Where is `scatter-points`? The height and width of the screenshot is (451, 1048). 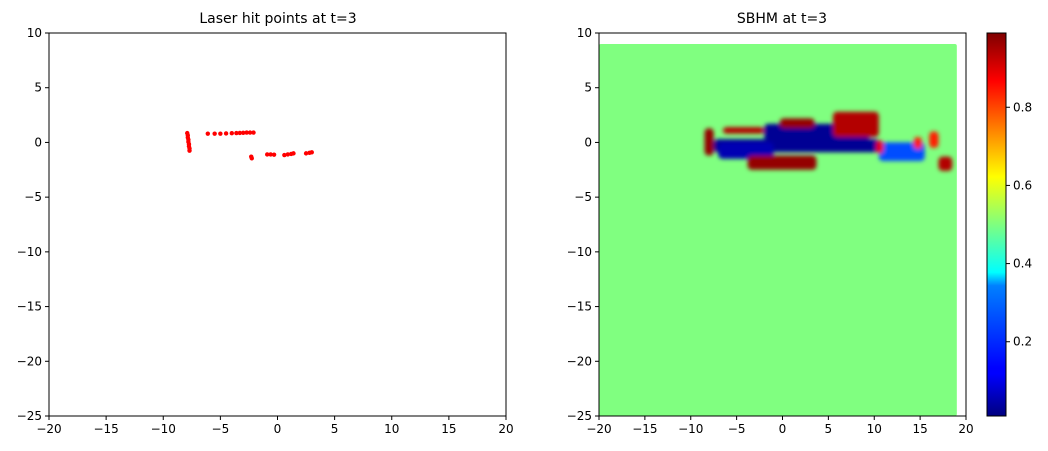
scatter-points is located at coordinates (249, 145).